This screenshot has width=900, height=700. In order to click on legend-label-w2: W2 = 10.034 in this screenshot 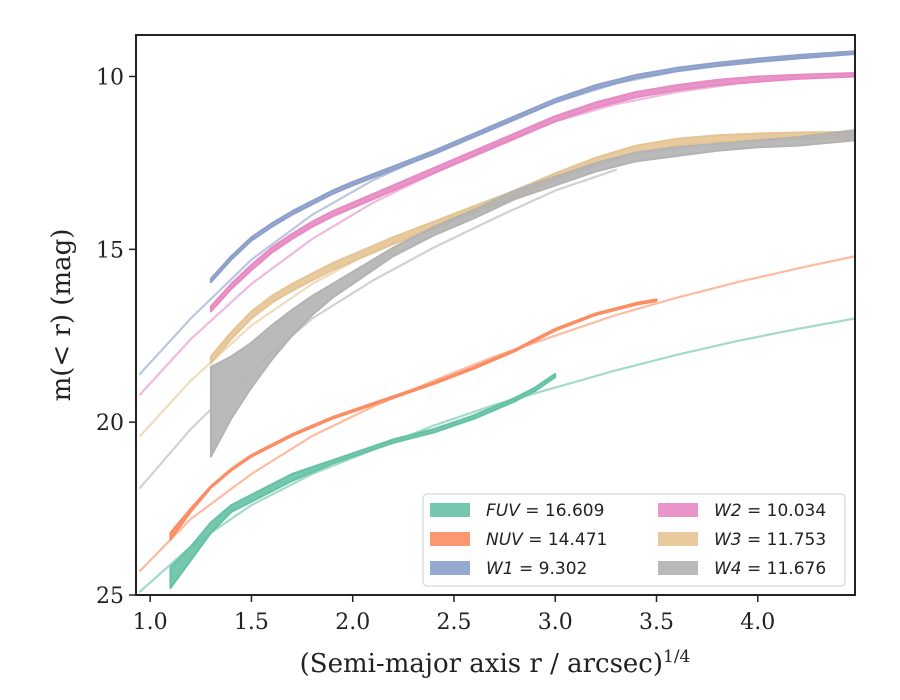, I will do `click(770, 511)`.